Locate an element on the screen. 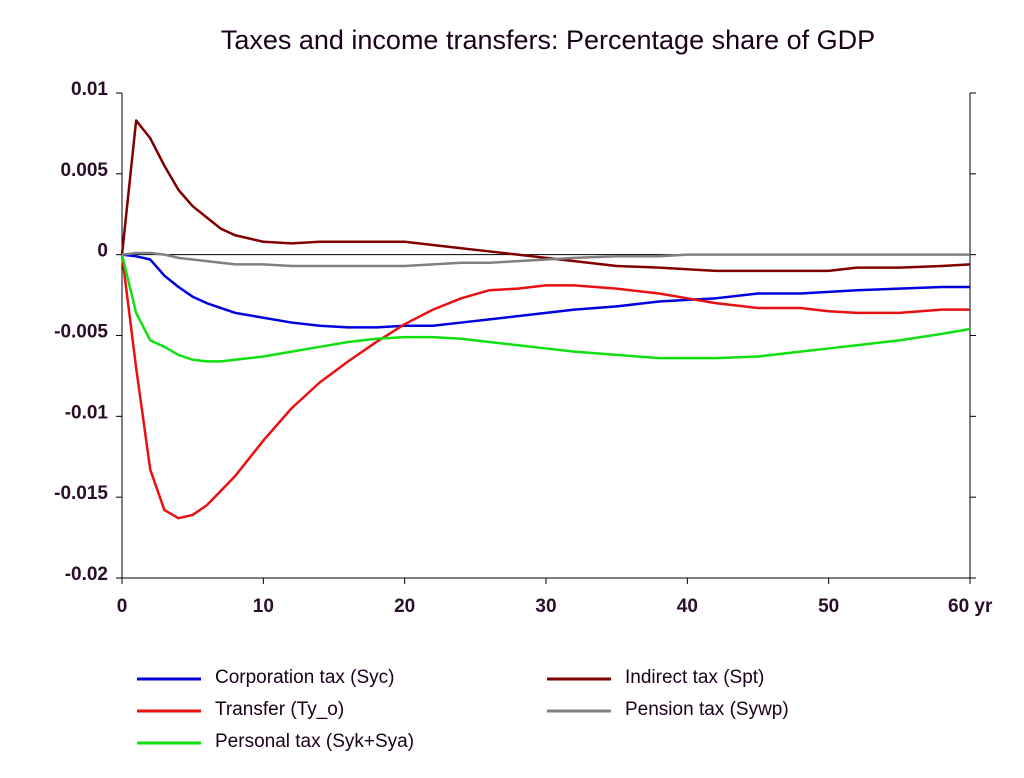 This screenshot has width=1024, height=778. legend-text: Corporation tax (Syc) is located at coordinates (305, 677).